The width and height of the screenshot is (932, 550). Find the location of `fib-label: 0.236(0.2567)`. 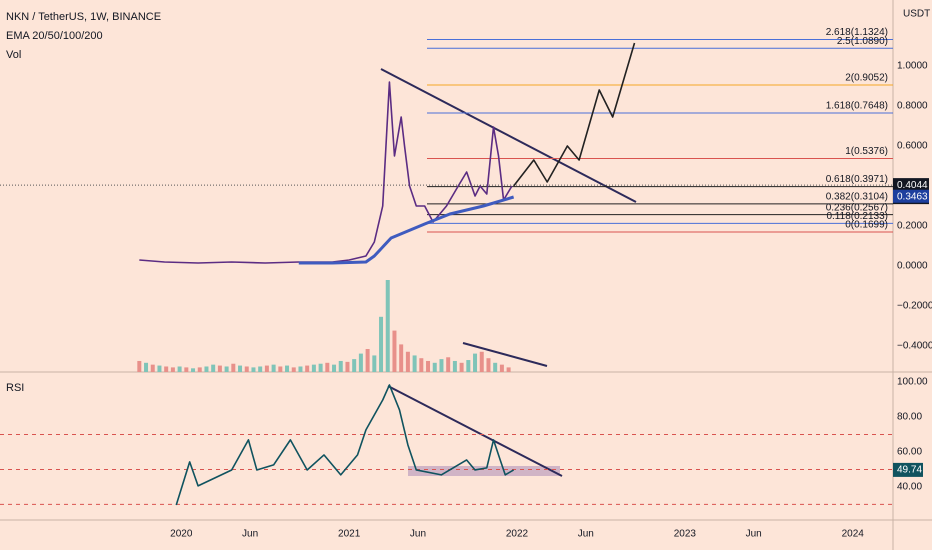

fib-label: 0.236(0.2567) is located at coordinates (857, 207).